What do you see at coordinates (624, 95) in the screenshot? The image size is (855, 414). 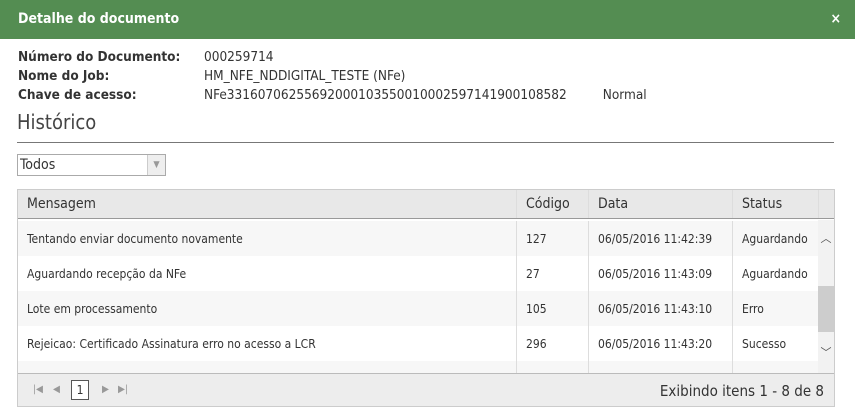 I see `emission-type: Normal` at bounding box center [624, 95].